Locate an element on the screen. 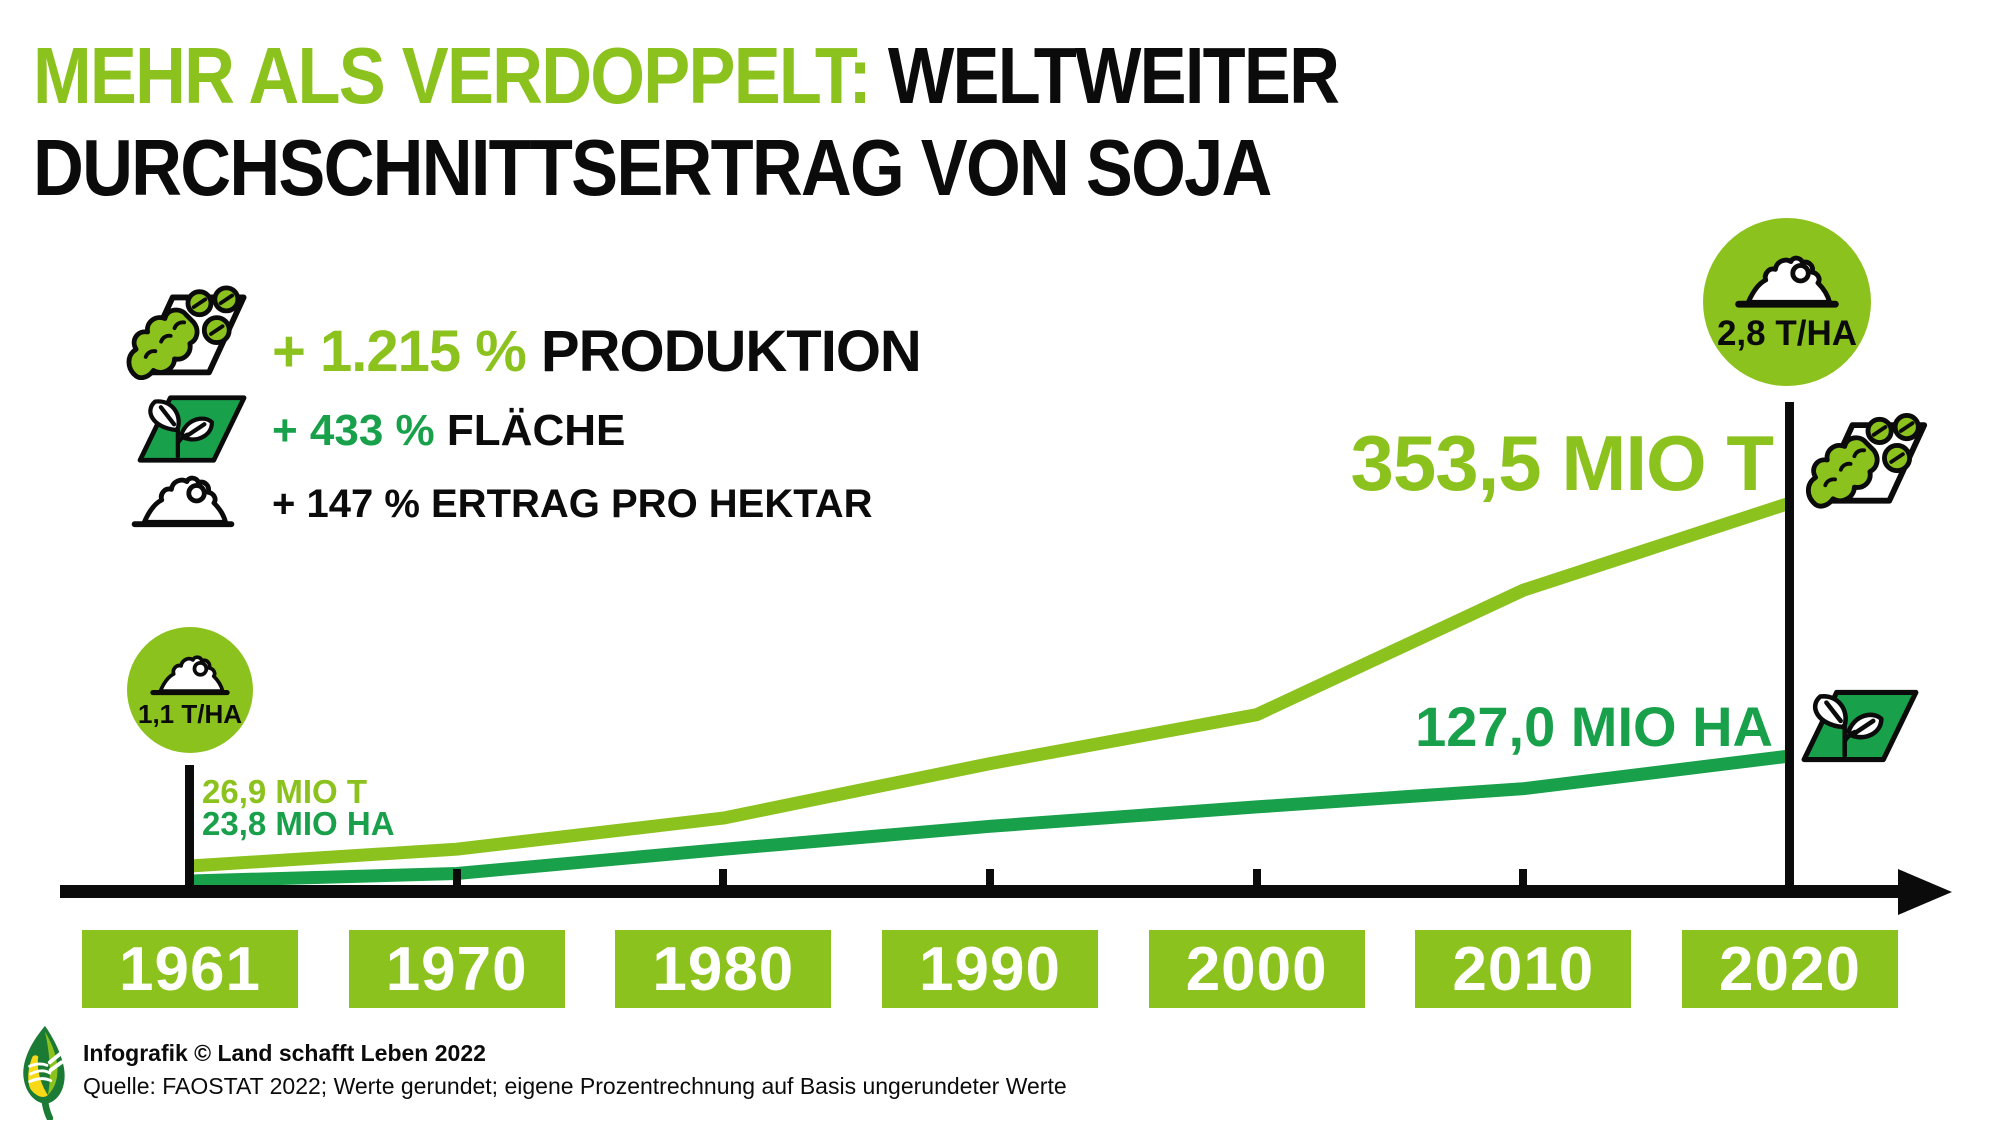 This screenshot has height=1142, width=2000. x-axis-tick-1970 is located at coordinates (456, 877).